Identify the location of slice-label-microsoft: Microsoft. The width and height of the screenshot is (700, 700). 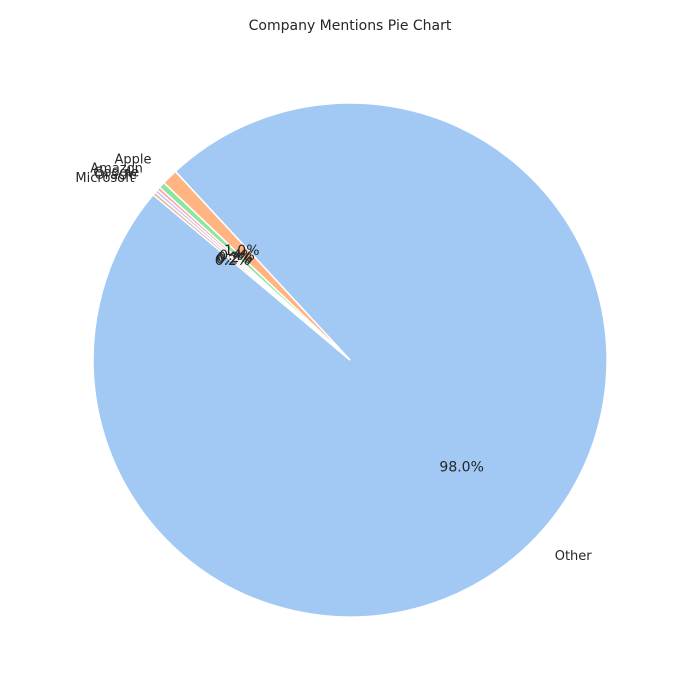
(104, 178).